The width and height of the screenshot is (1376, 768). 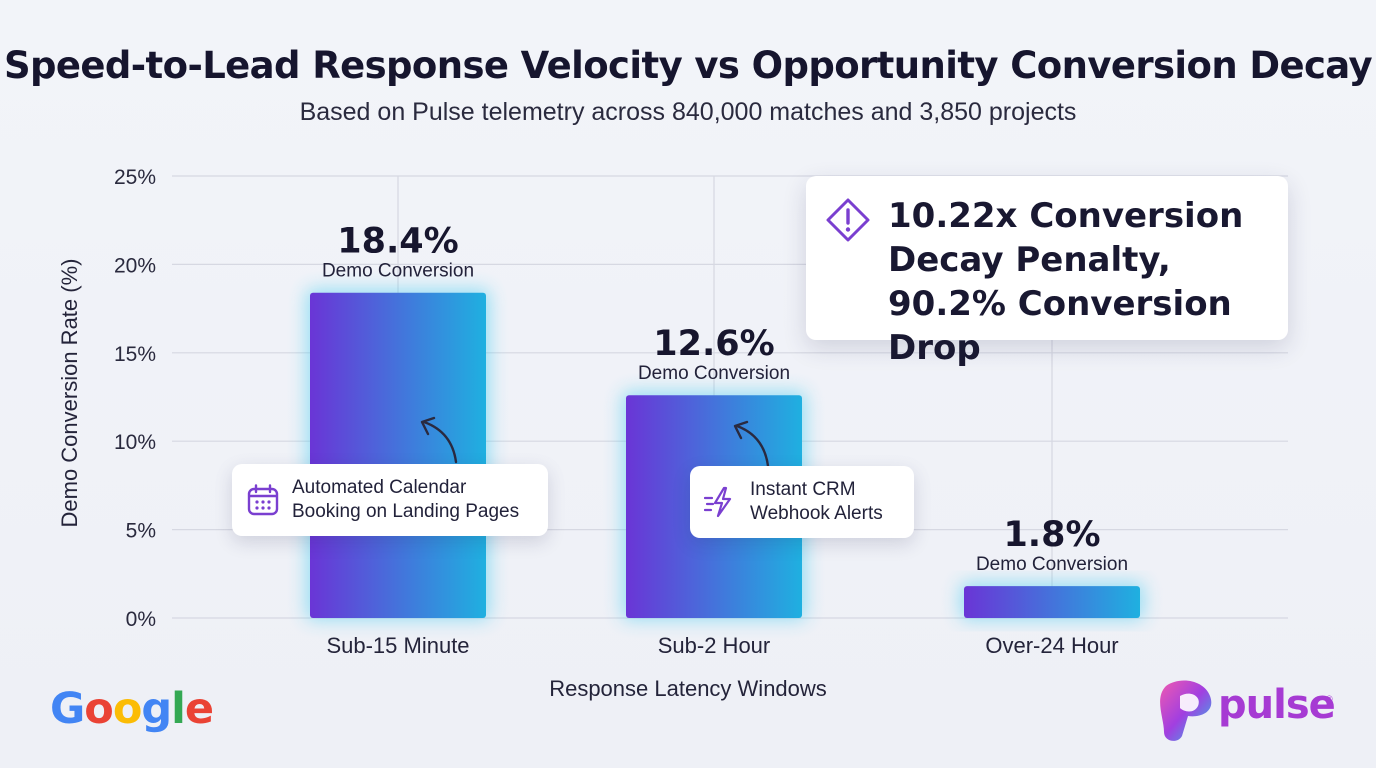 What do you see at coordinates (741, 430) in the screenshot?
I see `crm-arrowhead` at bounding box center [741, 430].